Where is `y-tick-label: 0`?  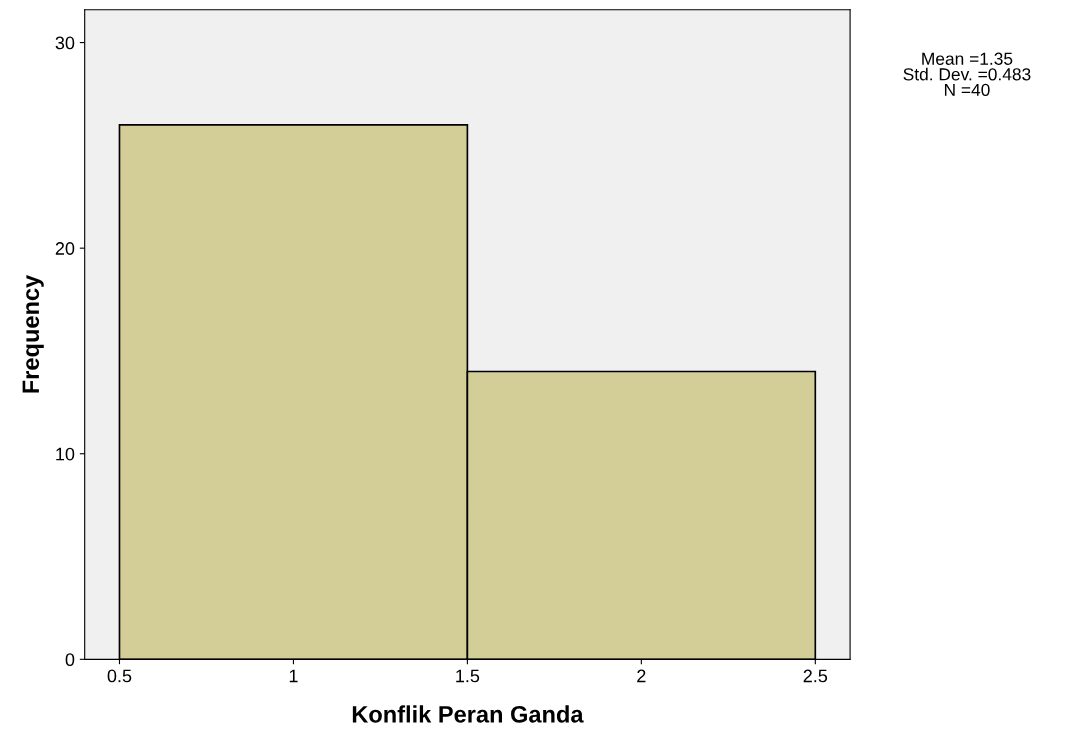 y-tick-label: 0 is located at coordinates (70, 660).